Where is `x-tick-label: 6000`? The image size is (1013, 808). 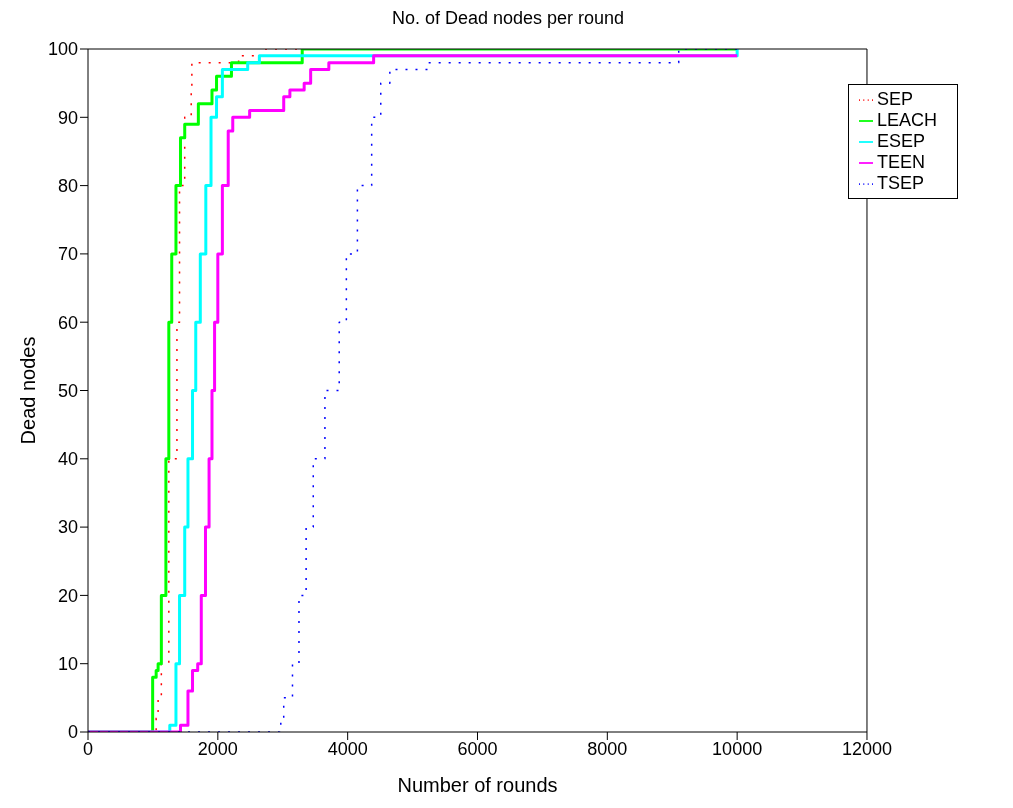 x-tick-label: 6000 is located at coordinates (477, 748).